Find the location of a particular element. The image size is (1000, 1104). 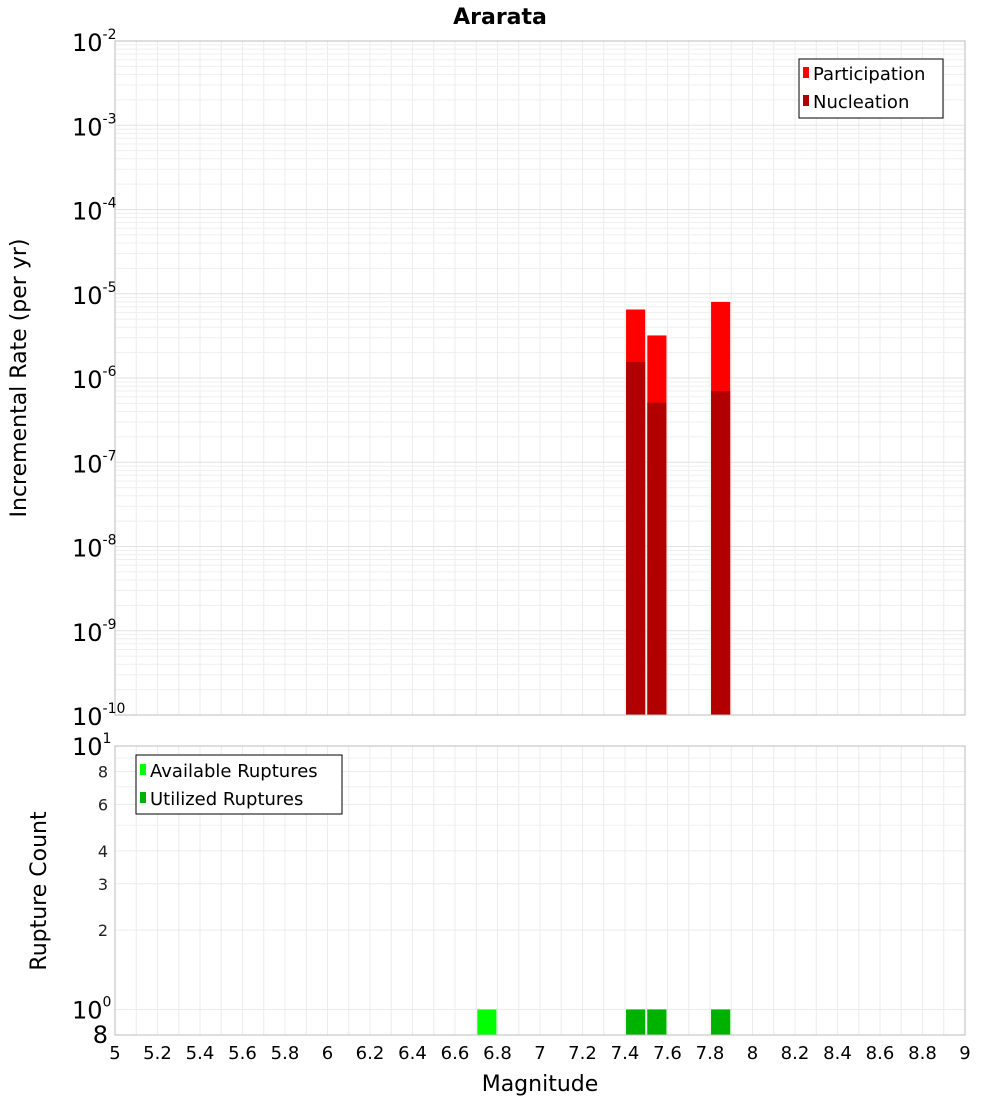

top-y-tick-label: 10⁻⁷ is located at coordinates (94, 463).